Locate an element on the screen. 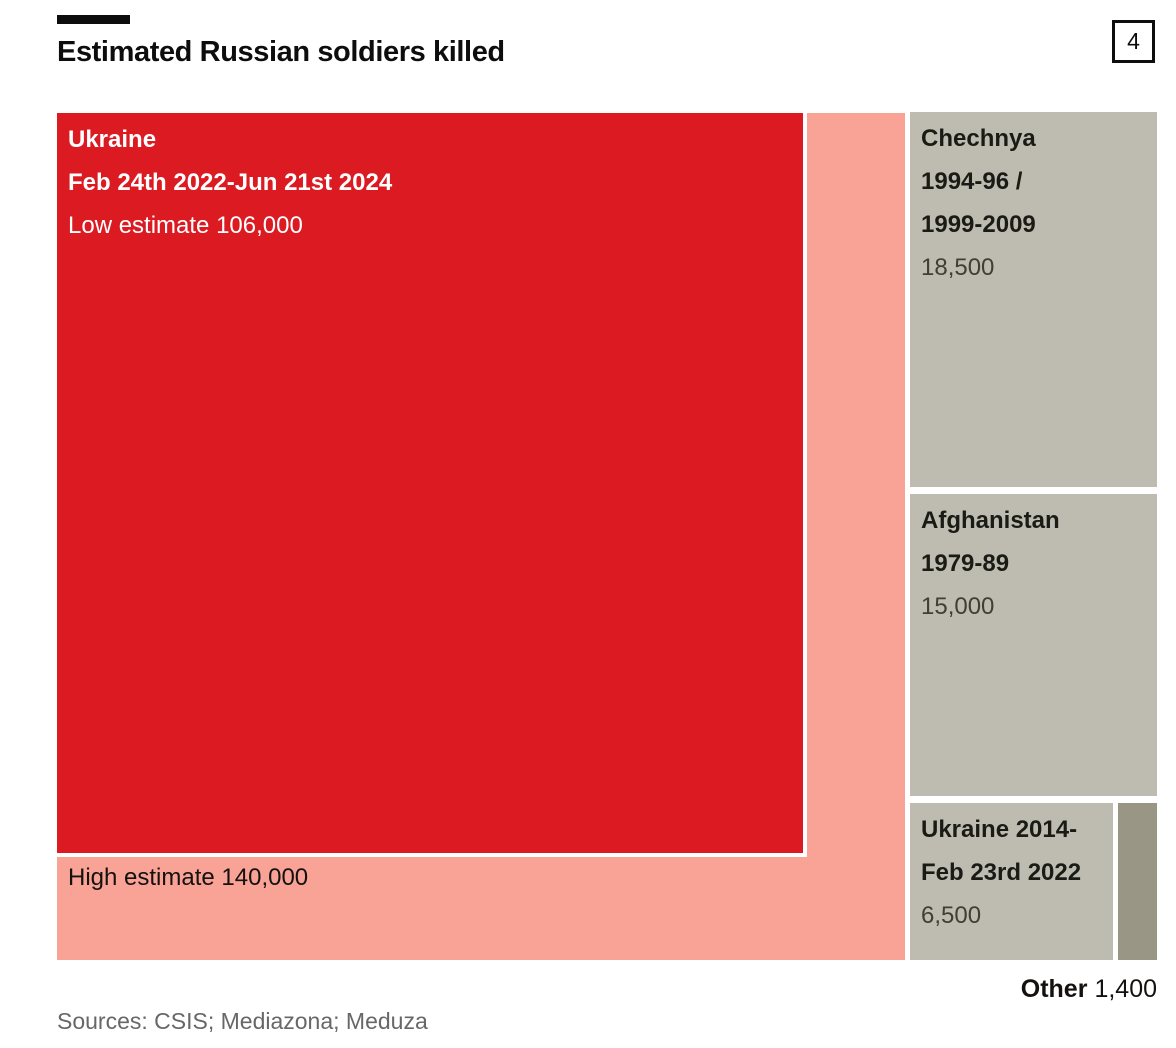  afghanistan-block-value: 15,000 is located at coordinates (958, 606).